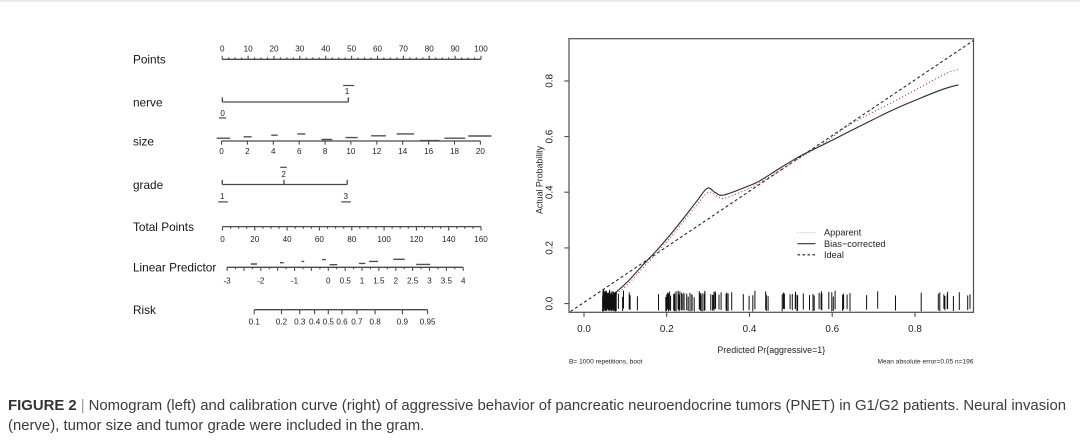 The image size is (1080, 440). What do you see at coordinates (413, 281) in the screenshot?
I see `svg-text: 2.5` at bounding box center [413, 281].